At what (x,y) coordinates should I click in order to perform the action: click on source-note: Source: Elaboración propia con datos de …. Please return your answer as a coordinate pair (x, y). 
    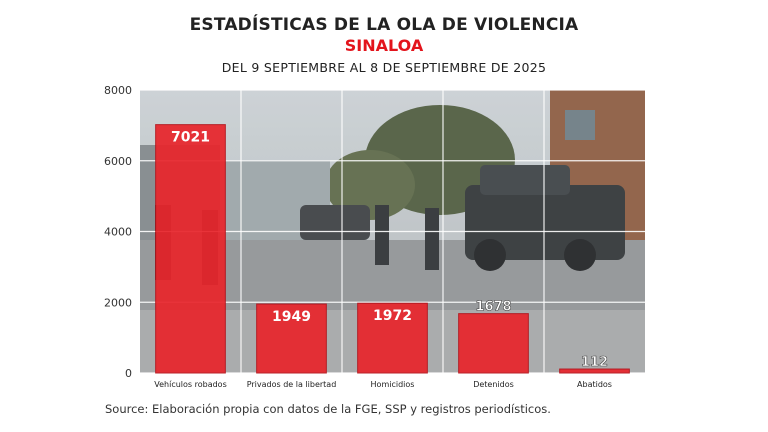
    Looking at the image, I should click on (328, 409).